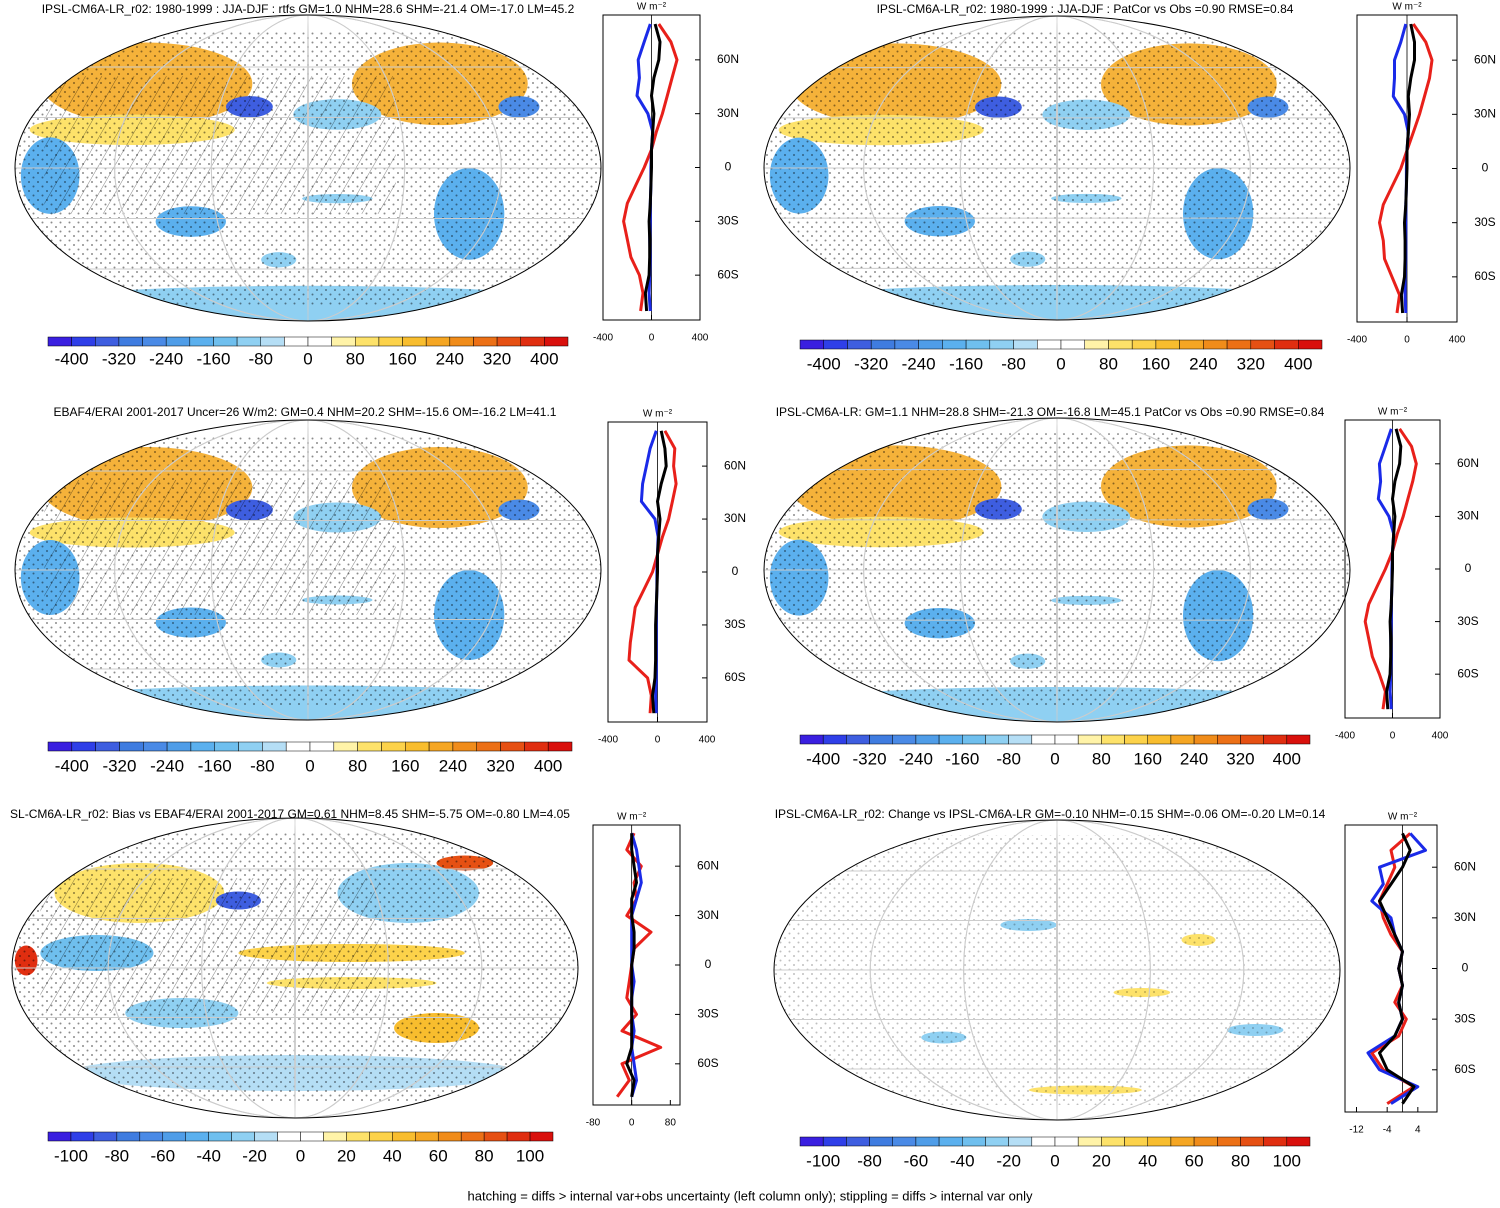  Describe the element at coordinates (916, 1160) in the screenshot. I see `colorbar-label: -60` at that location.